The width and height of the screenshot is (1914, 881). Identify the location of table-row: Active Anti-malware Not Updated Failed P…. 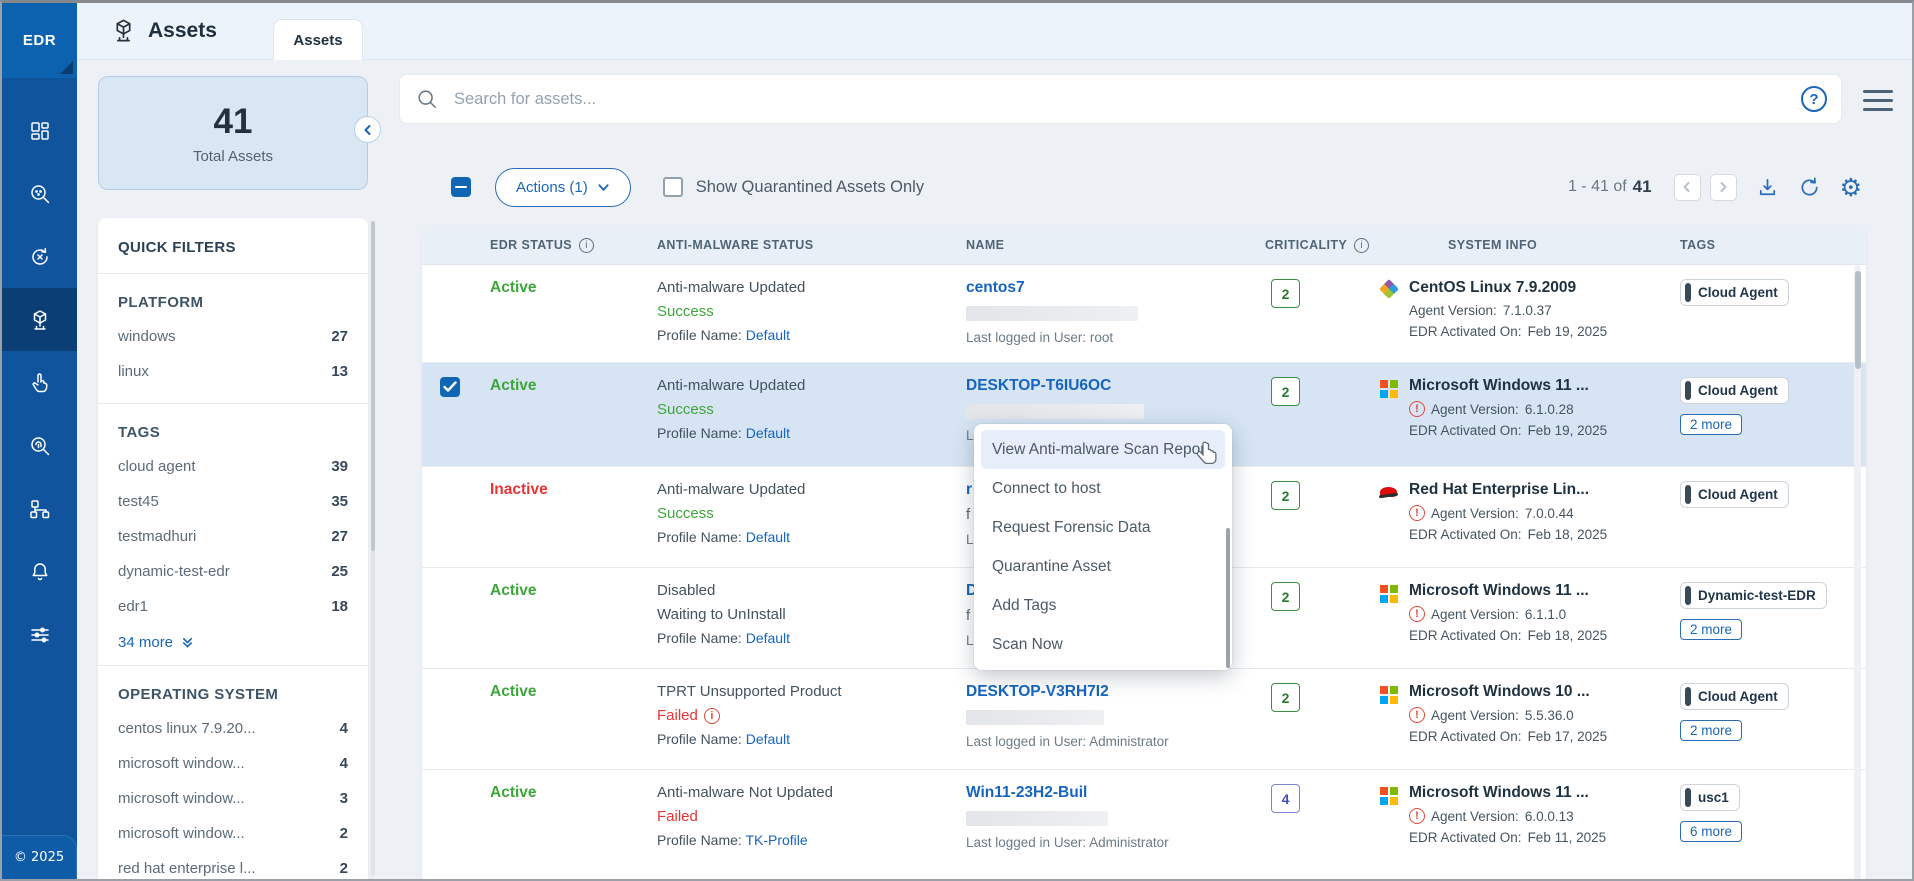
(1144, 820).